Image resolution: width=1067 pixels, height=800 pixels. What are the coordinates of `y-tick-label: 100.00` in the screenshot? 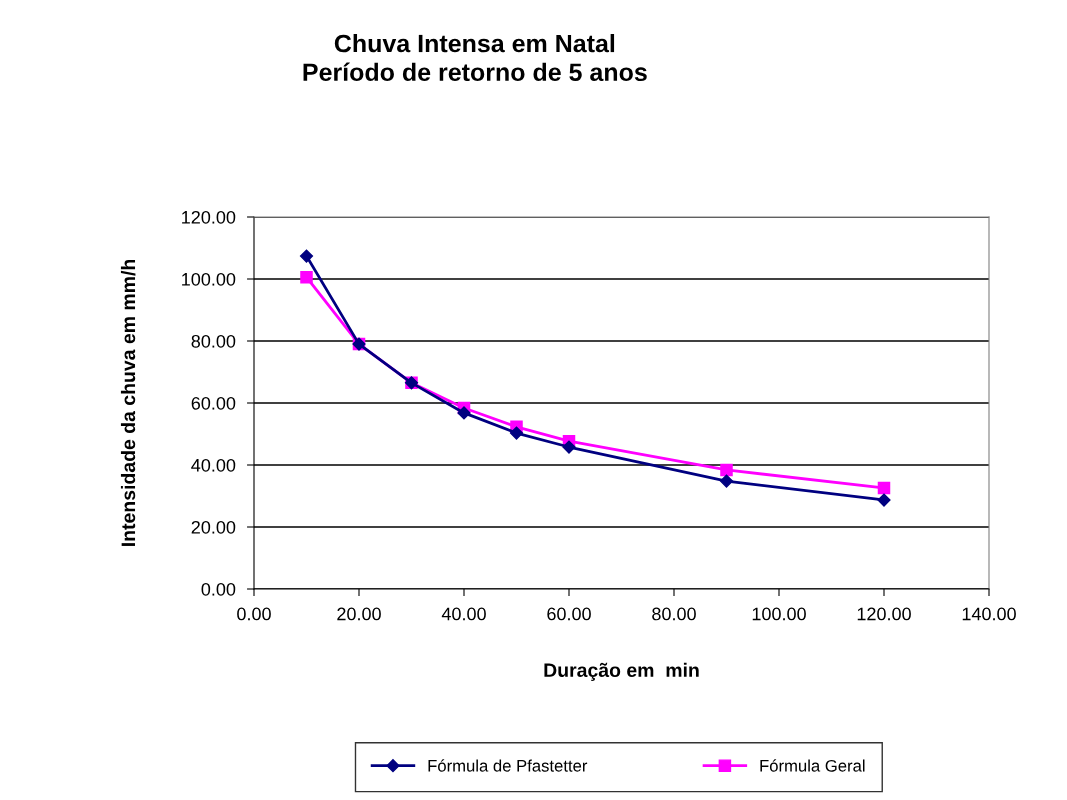 It's located at (209, 279).